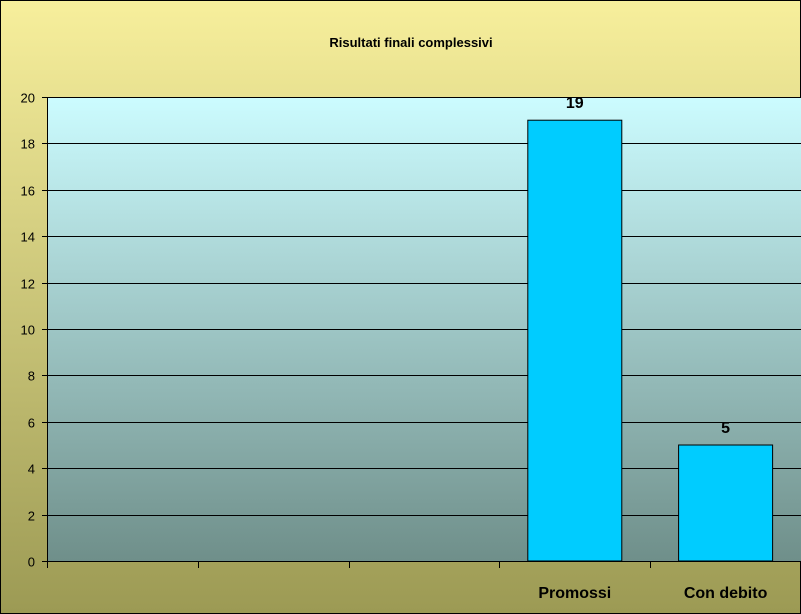 Image resolution: width=801 pixels, height=614 pixels. I want to click on category-label: Con debito, so click(726, 593).